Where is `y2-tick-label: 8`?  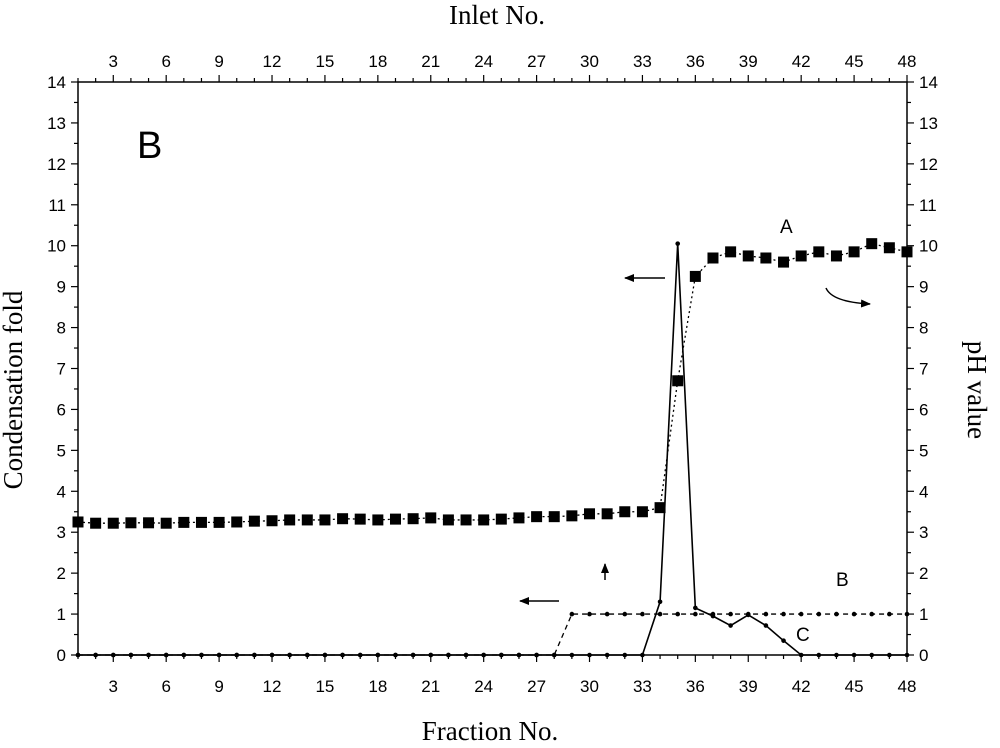
y2-tick-label: 8 is located at coordinates (923, 328).